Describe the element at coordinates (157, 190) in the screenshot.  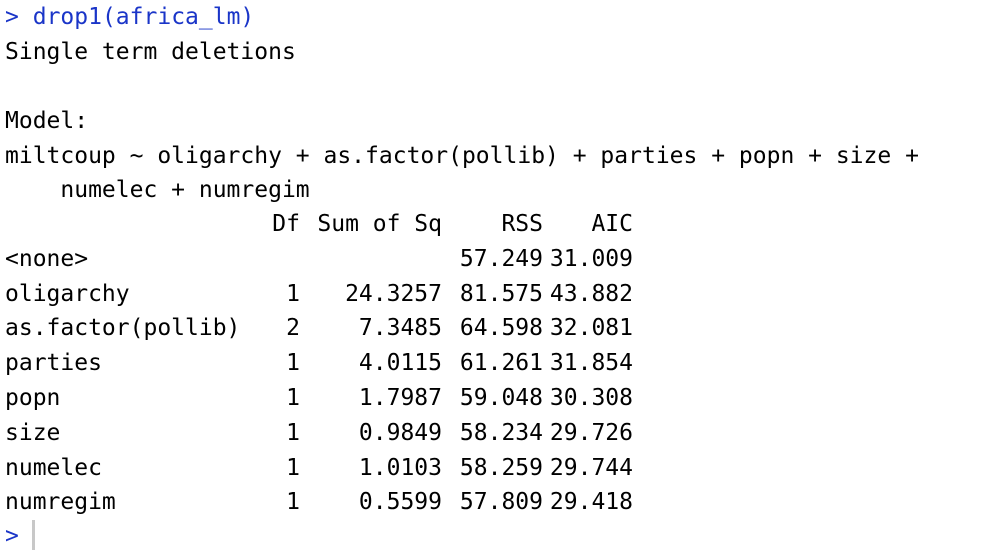
I see `formula-line-2: numelec + numregim` at that location.